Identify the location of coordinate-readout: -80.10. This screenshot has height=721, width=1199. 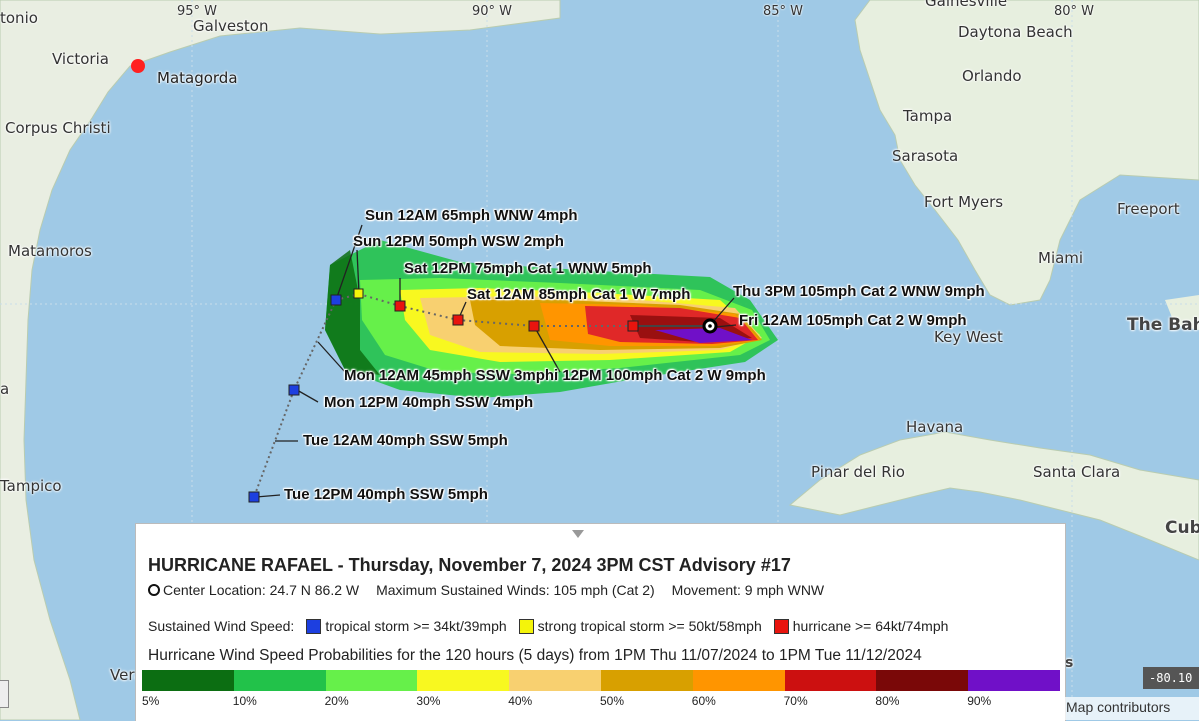
(1171, 678).